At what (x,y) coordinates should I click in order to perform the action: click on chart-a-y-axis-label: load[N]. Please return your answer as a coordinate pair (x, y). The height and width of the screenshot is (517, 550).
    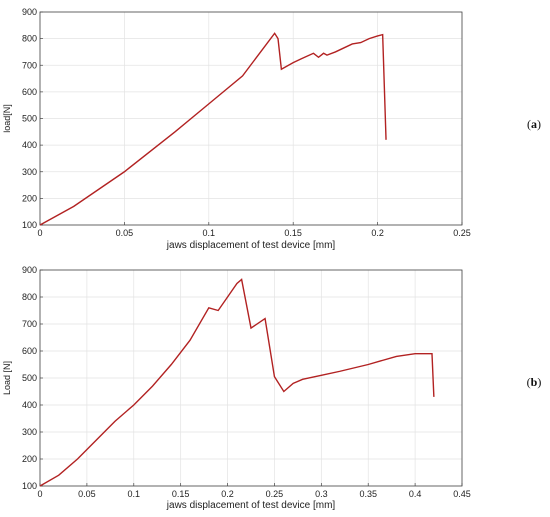
    Looking at the image, I should click on (7, 118).